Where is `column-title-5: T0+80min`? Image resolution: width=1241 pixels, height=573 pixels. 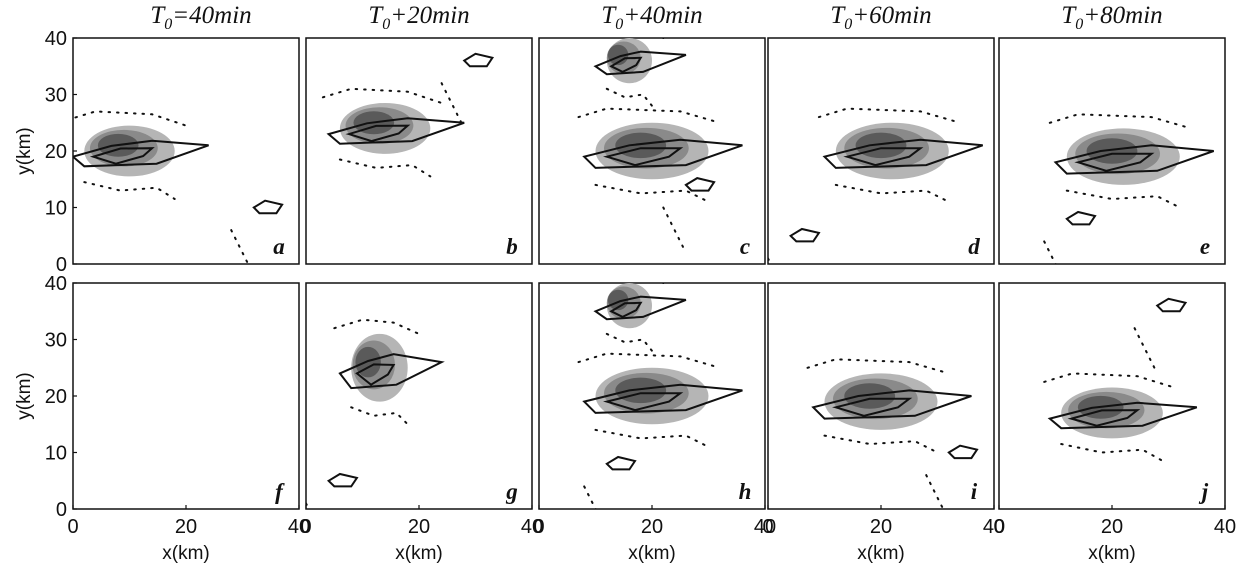
column-title-5: T0+80min is located at coordinates (1112, 17).